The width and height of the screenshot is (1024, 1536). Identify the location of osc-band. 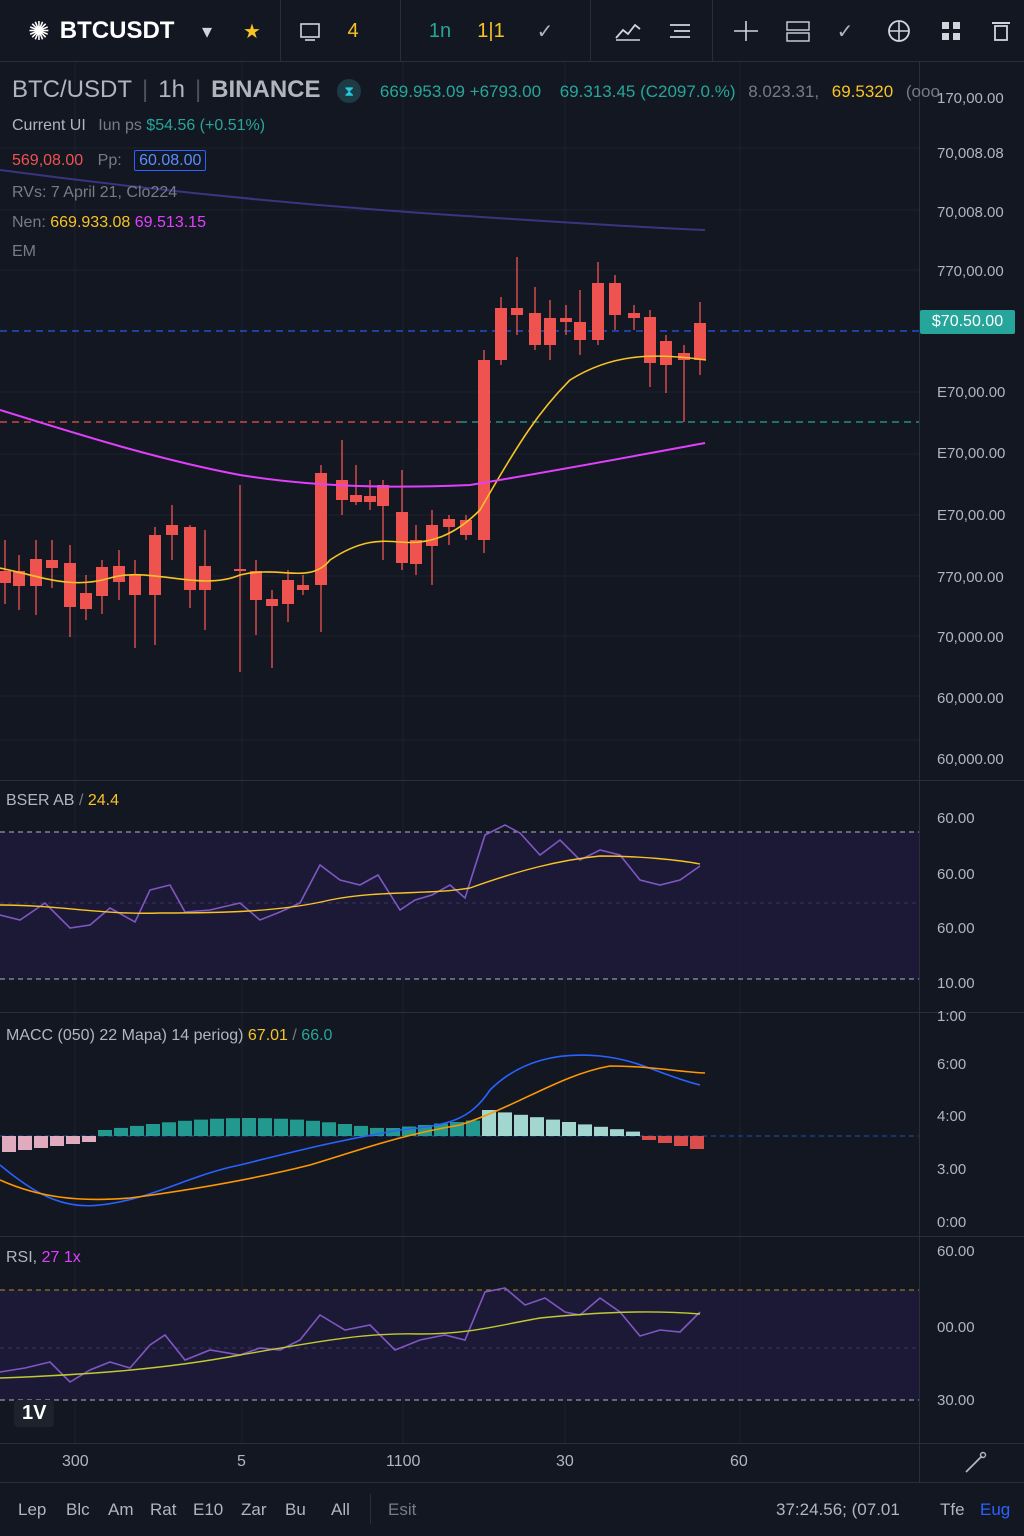
(459, 905).